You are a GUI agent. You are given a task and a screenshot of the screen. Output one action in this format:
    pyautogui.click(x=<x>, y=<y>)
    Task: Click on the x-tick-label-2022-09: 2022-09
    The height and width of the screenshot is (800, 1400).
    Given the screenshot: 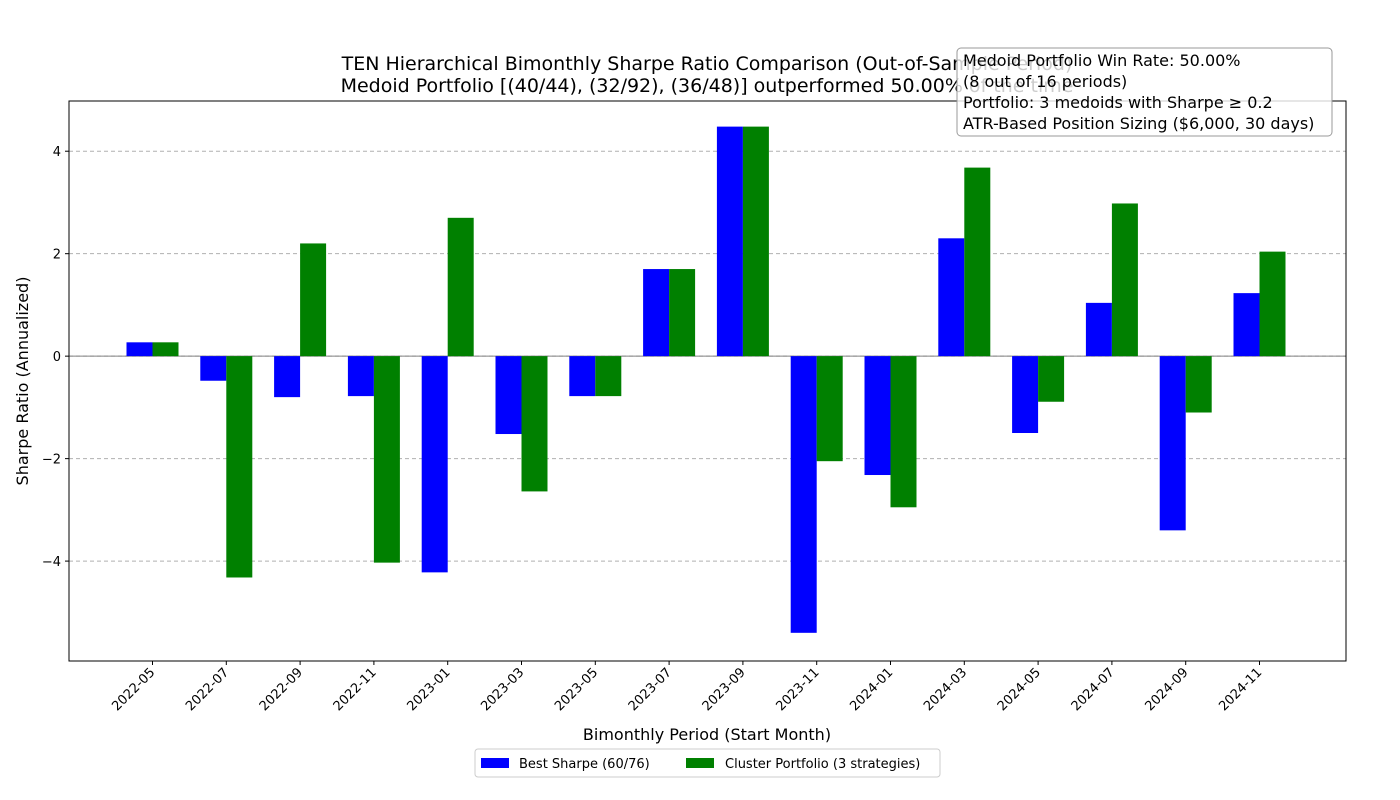 What is the action you would take?
    pyautogui.click(x=281, y=689)
    